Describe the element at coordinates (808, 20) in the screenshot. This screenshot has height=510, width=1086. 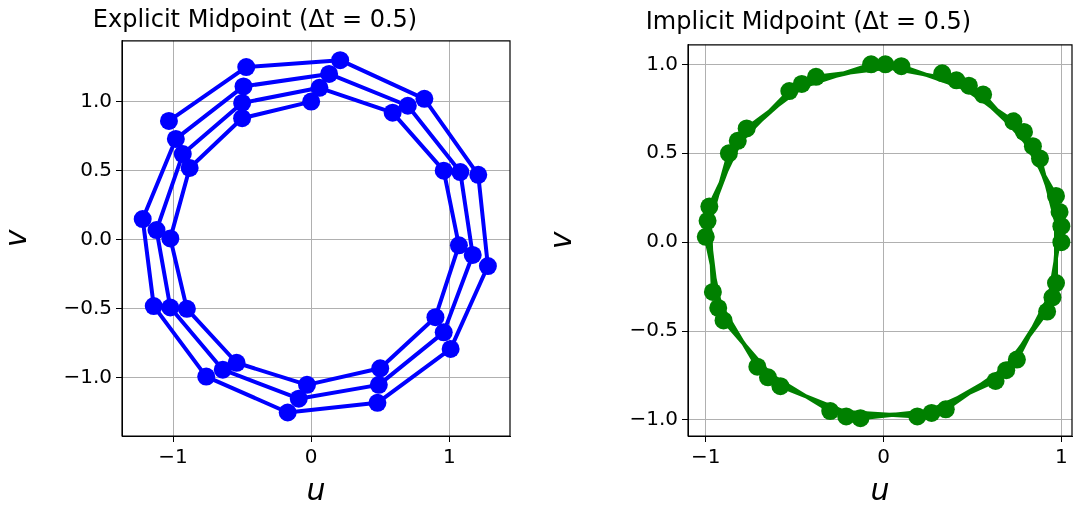
I see `chart-title: Implicit Midpoint (Δt = 0.5)` at that location.